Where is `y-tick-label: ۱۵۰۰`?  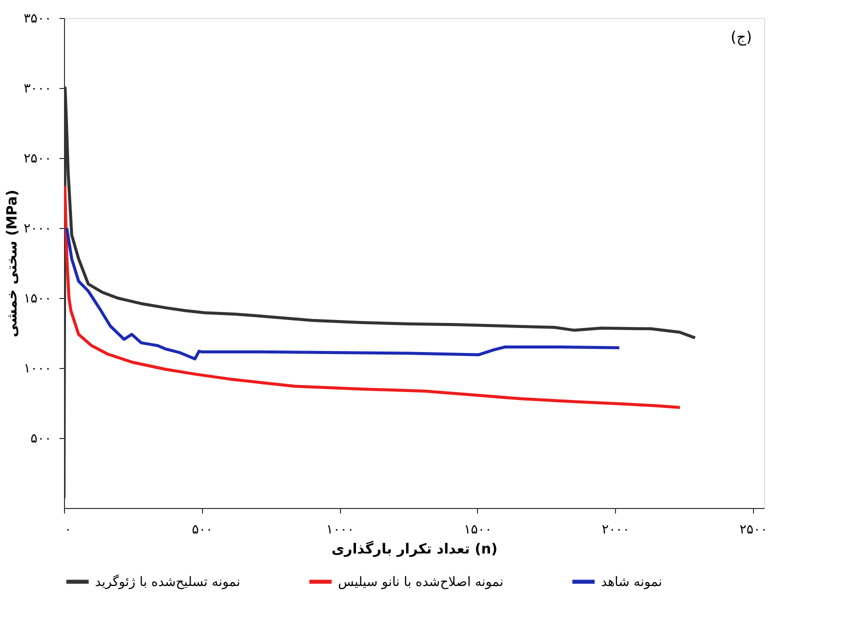
y-tick-label: ۱۵۰۰ is located at coordinates (38, 299).